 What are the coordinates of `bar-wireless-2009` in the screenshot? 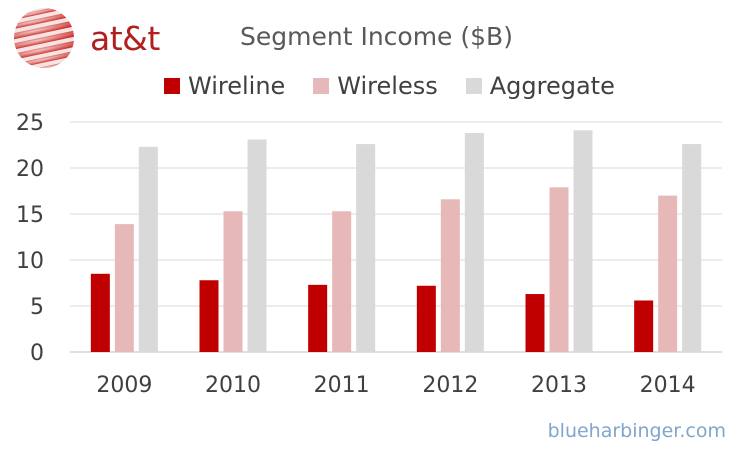 It's located at (124, 288).